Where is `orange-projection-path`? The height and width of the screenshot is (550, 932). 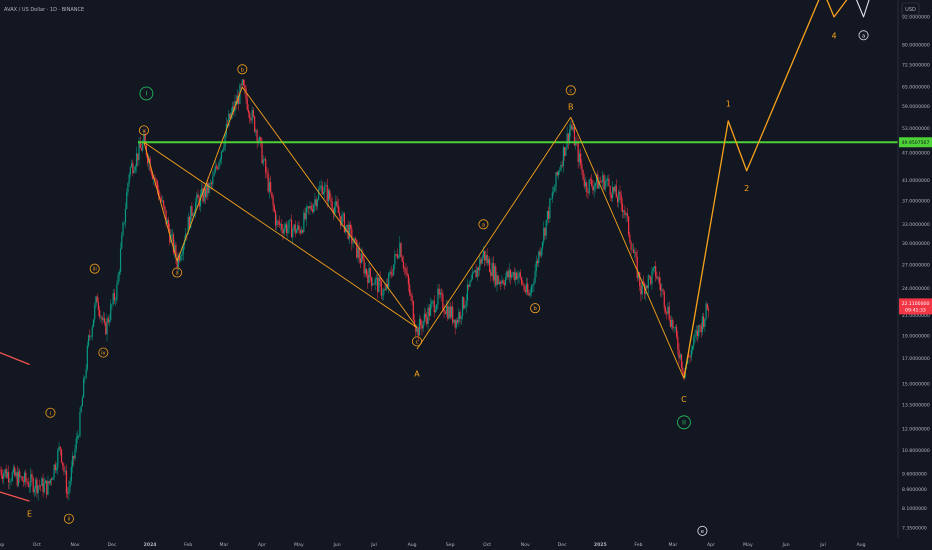
orange-projection-path is located at coordinates (772, 189).